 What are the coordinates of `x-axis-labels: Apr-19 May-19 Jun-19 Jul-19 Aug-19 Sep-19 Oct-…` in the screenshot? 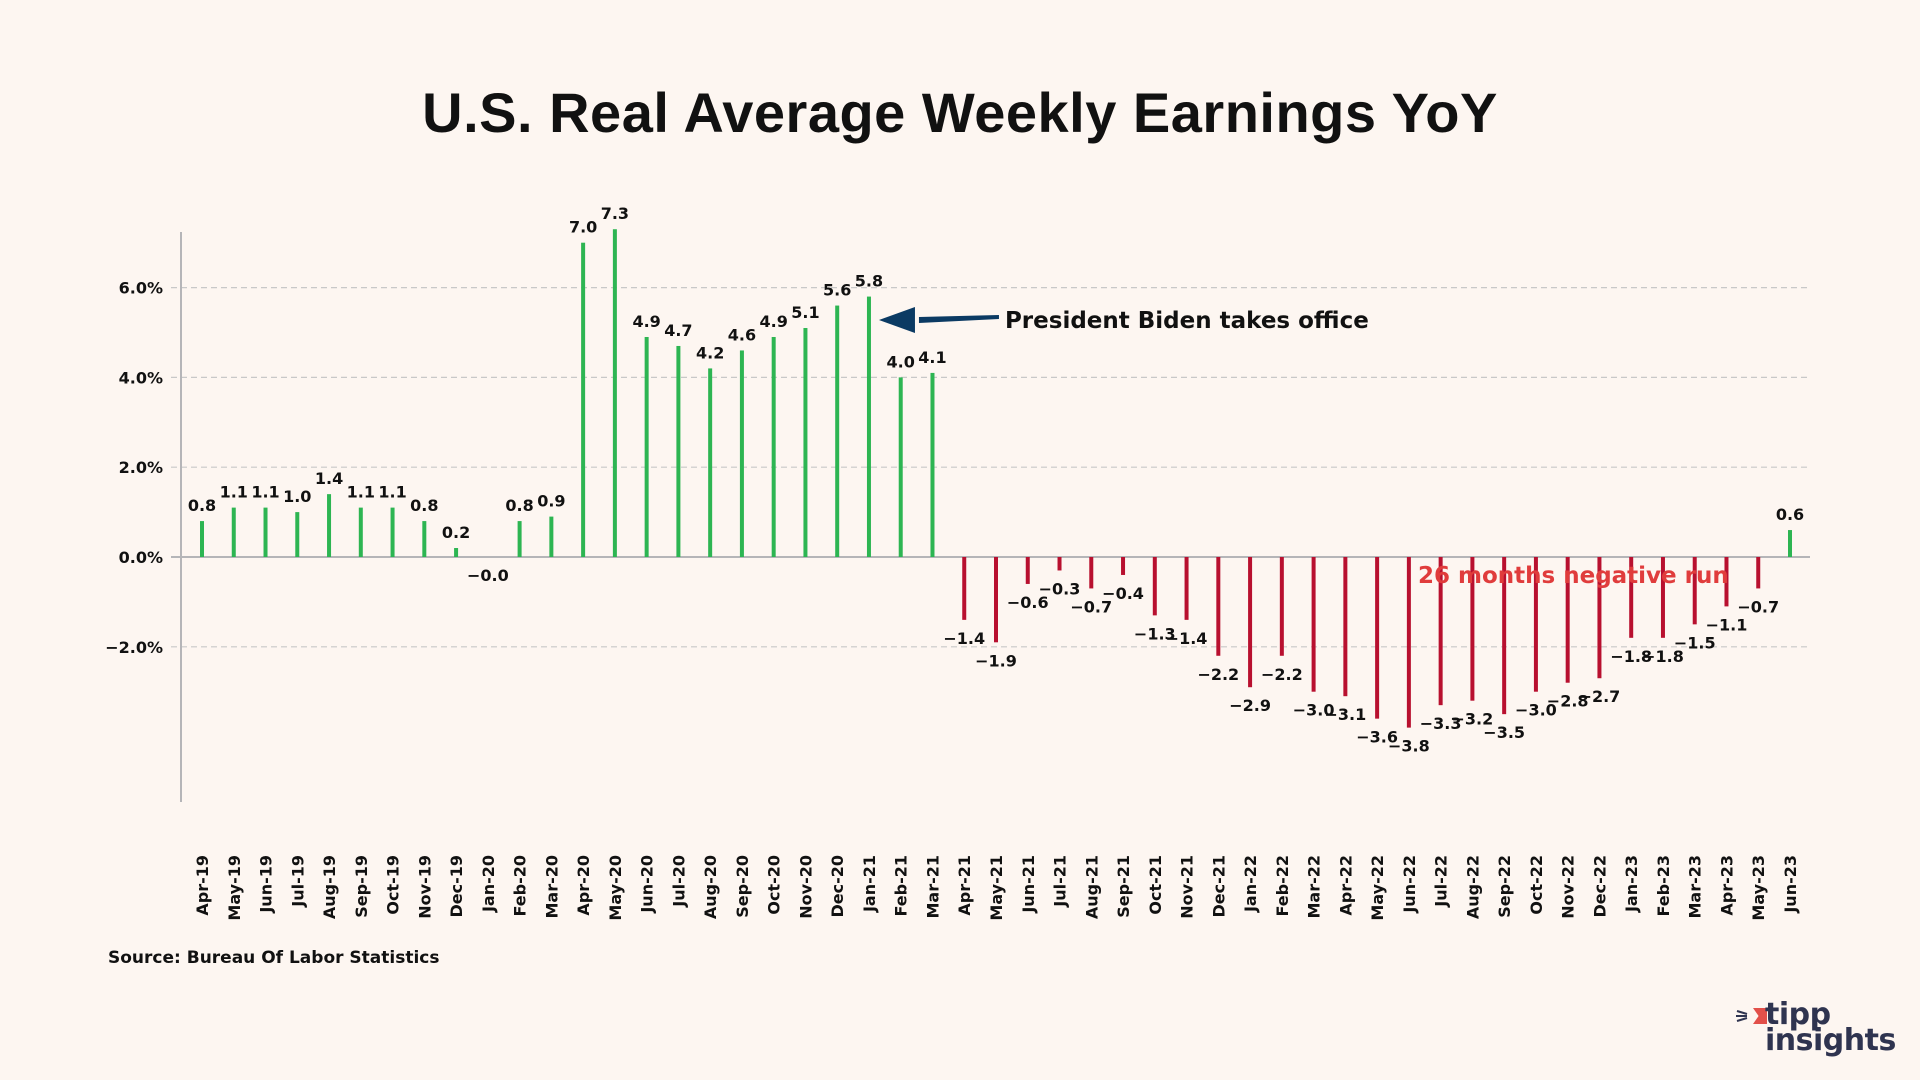 It's located at (996, 888).